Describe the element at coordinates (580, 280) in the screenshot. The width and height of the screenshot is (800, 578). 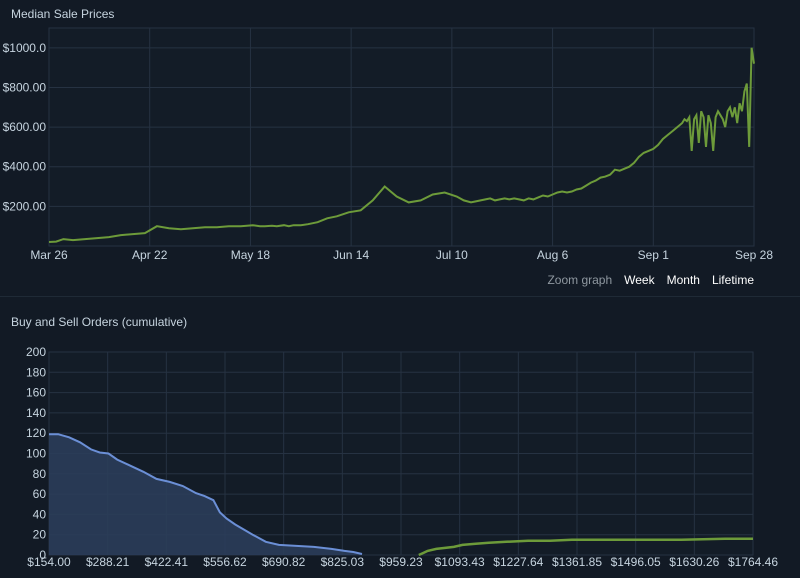
I see `zoom-label: Zoom graph` at that location.